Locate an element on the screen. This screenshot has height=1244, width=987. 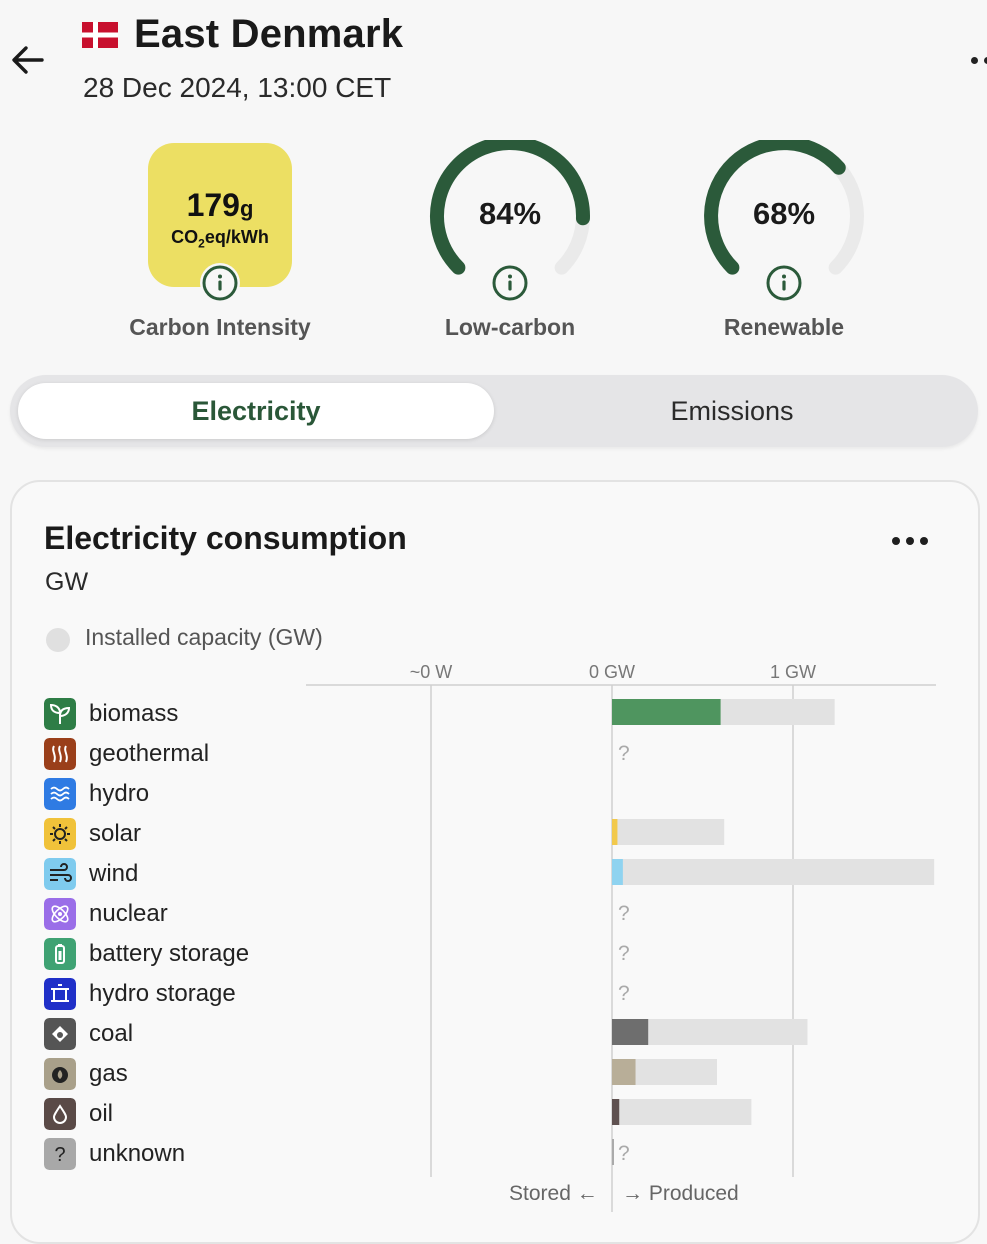
capacity-bar-oil is located at coordinates (682, 1112).